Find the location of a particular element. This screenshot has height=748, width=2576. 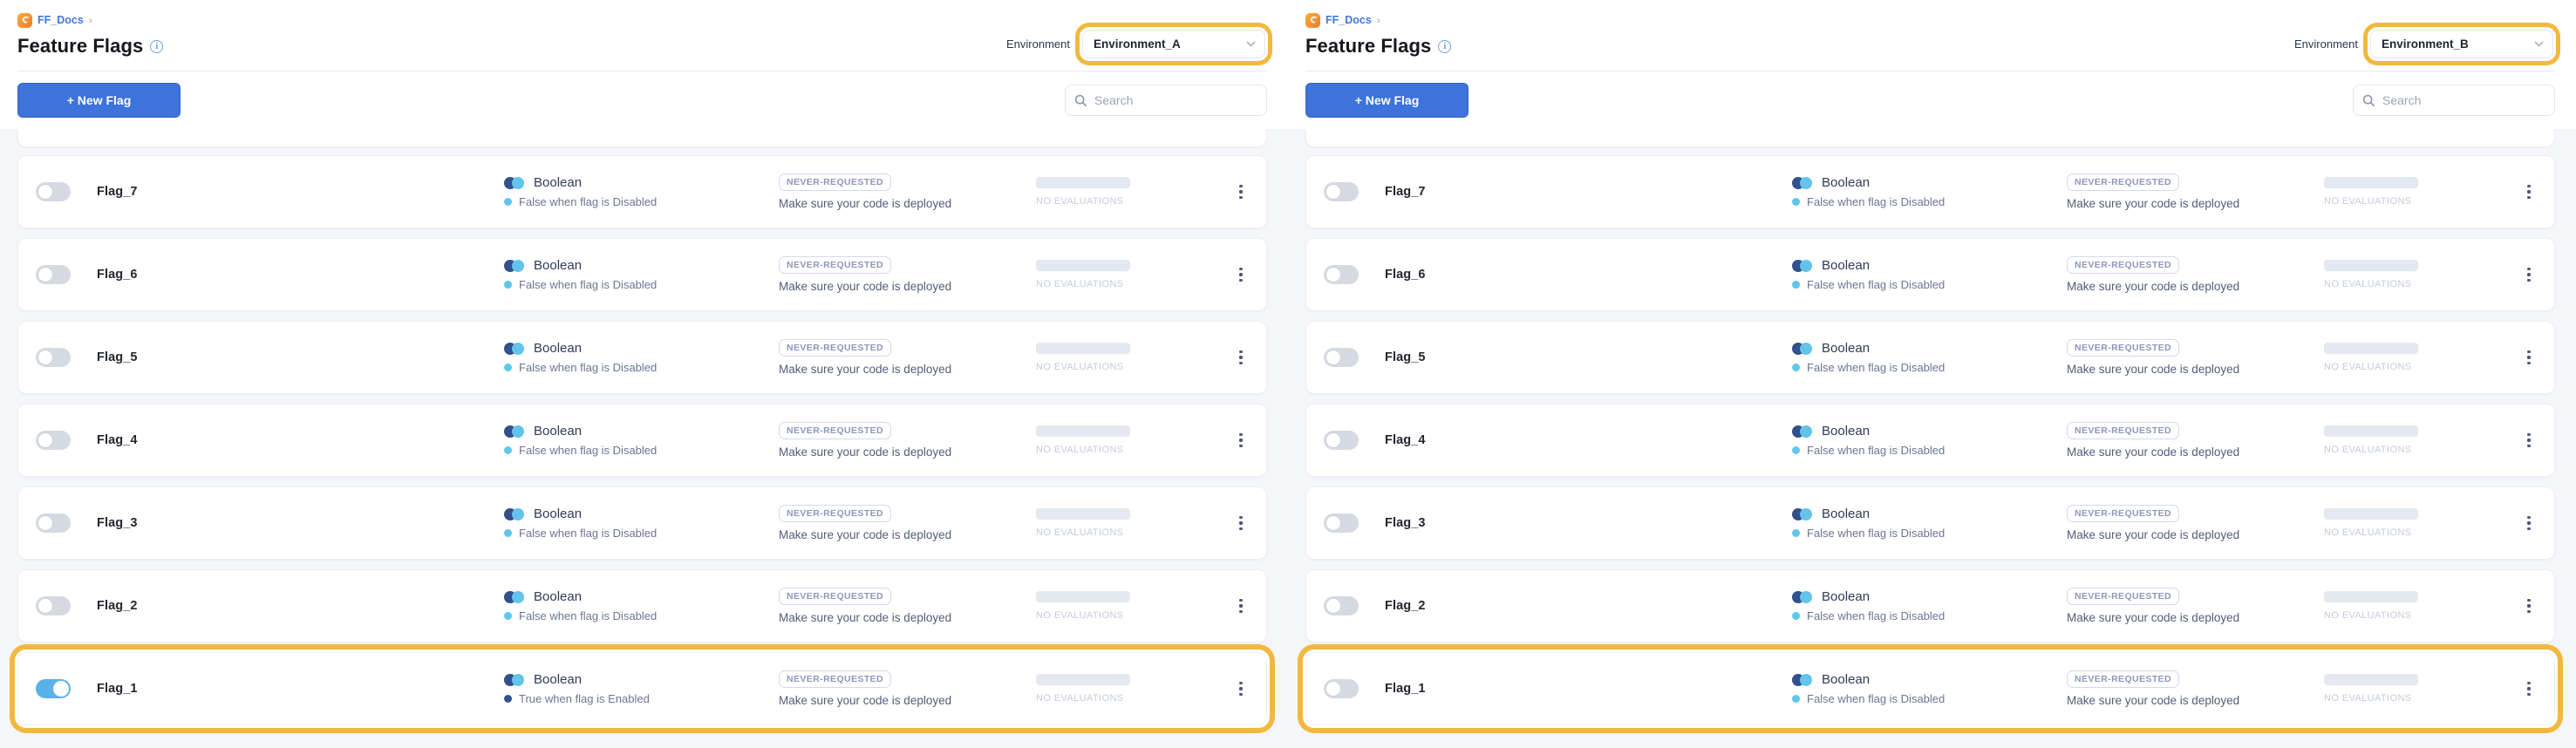

flag-name-cell: Flag_2 is located at coordinates (270, 605).